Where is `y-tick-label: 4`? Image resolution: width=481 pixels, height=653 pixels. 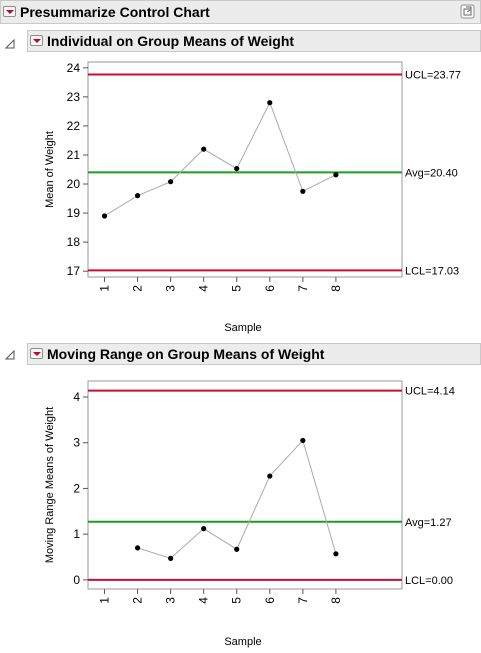
y-tick-label: 4 is located at coordinates (76, 397).